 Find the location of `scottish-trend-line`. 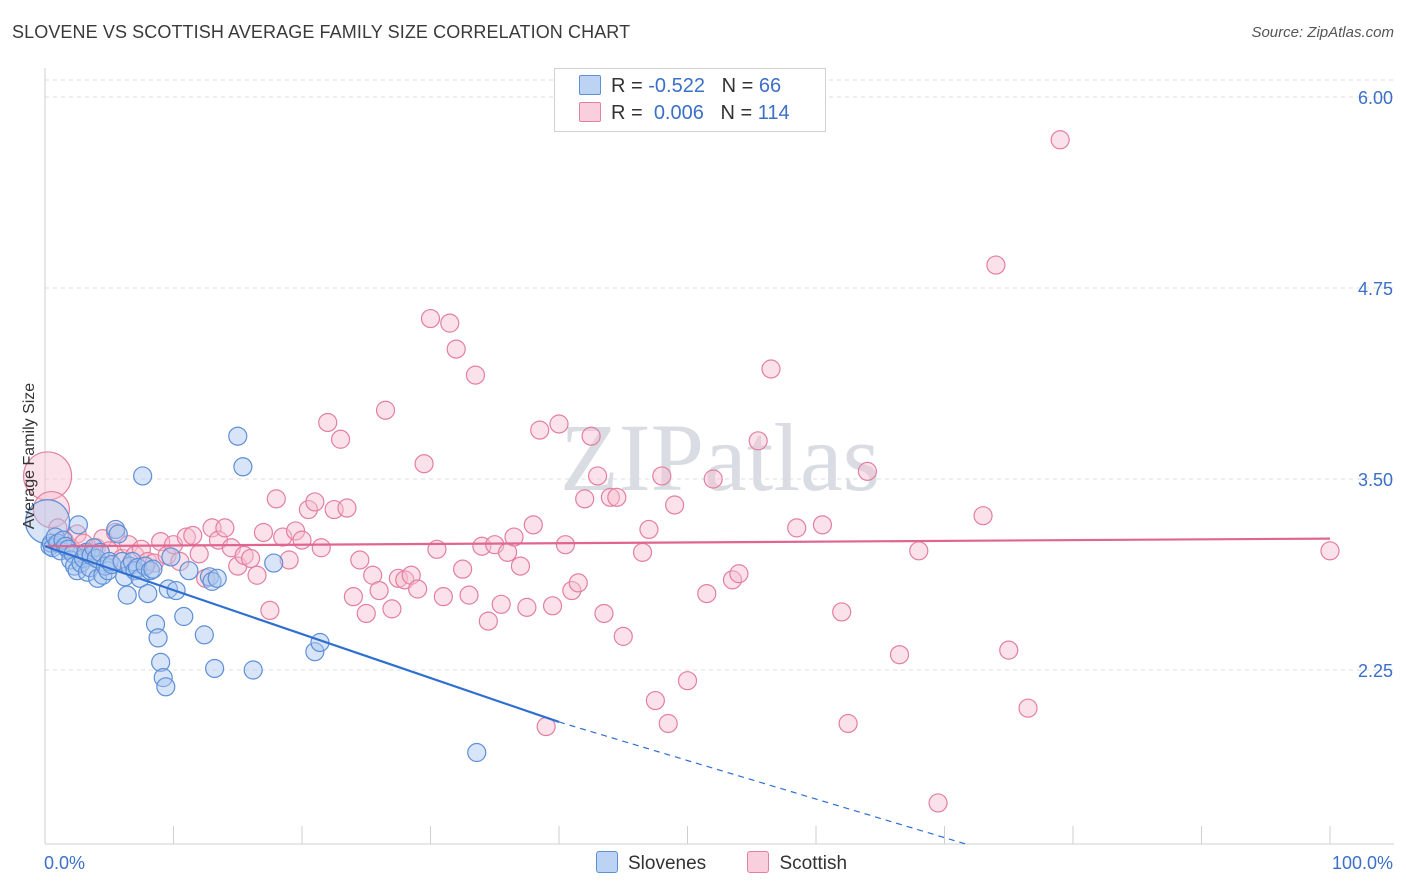

scottish-trend-line is located at coordinates (687, 542).